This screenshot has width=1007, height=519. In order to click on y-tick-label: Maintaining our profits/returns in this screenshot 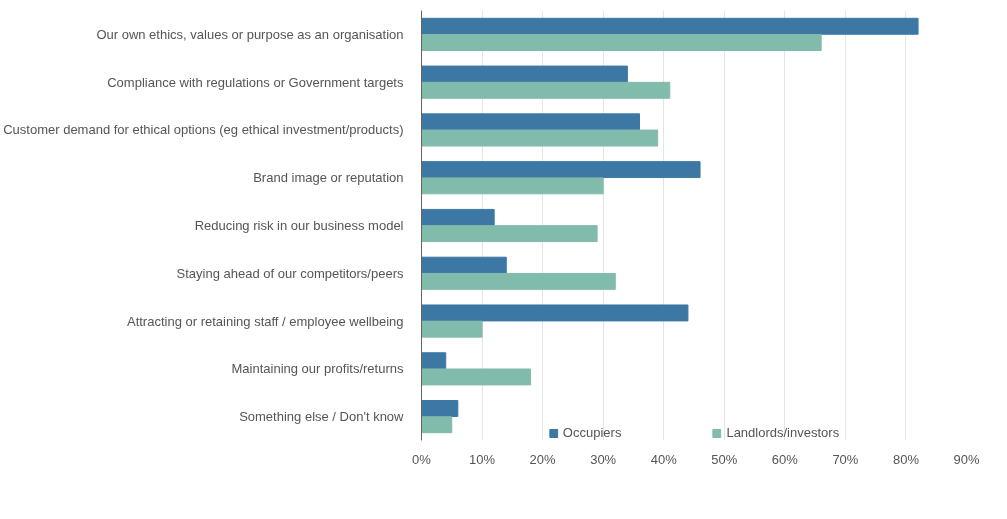, I will do `click(317, 369)`.